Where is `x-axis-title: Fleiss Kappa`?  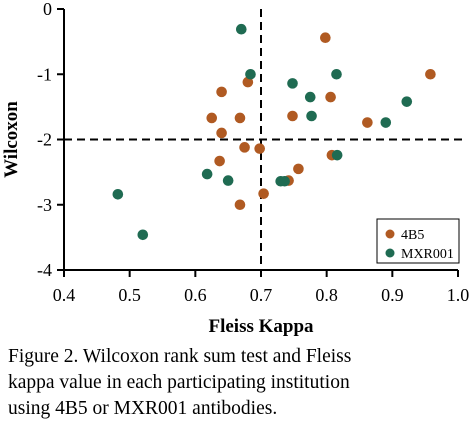
x-axis-title: Fleiss Kappa is located at coordinates (261, 326).